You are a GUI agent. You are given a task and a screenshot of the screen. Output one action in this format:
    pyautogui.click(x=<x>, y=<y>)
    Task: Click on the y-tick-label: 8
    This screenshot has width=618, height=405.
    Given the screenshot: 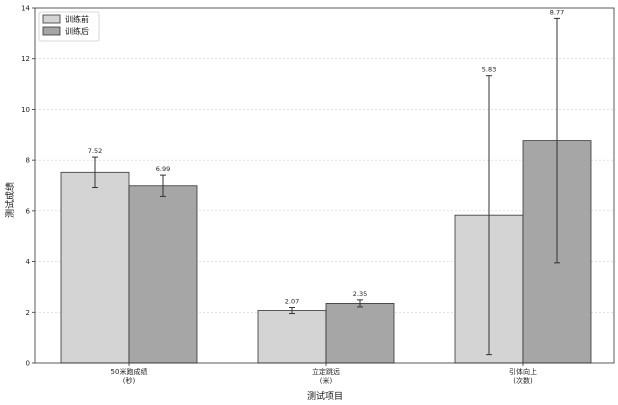 What is the action you would take?
    pyautogui.click(x=28, y=161)
    